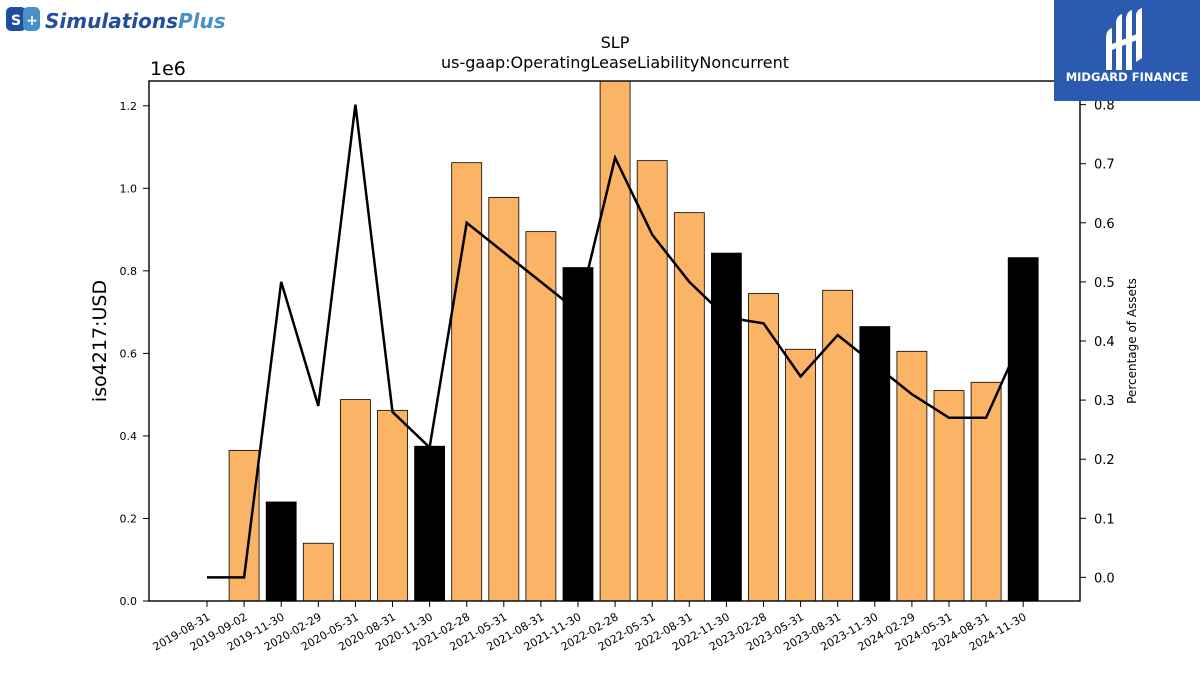  Describe the element at coordinates (1127, 77) in the screenshot. I see `midgard-wordmark: MIDGARD FINANCE` at that location.